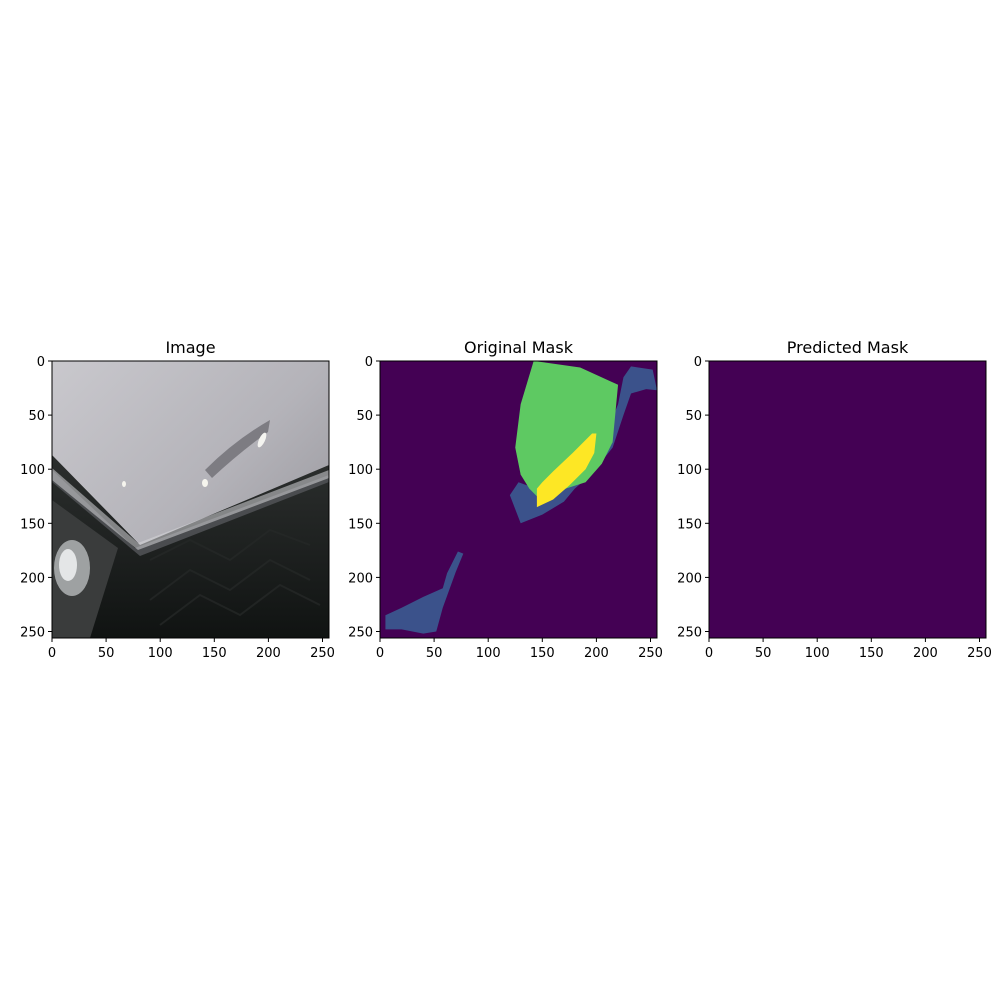  What do you see at coordinates (847, 499) in the screenshot?
I see `mask-background` at bounding box center [847, 499].